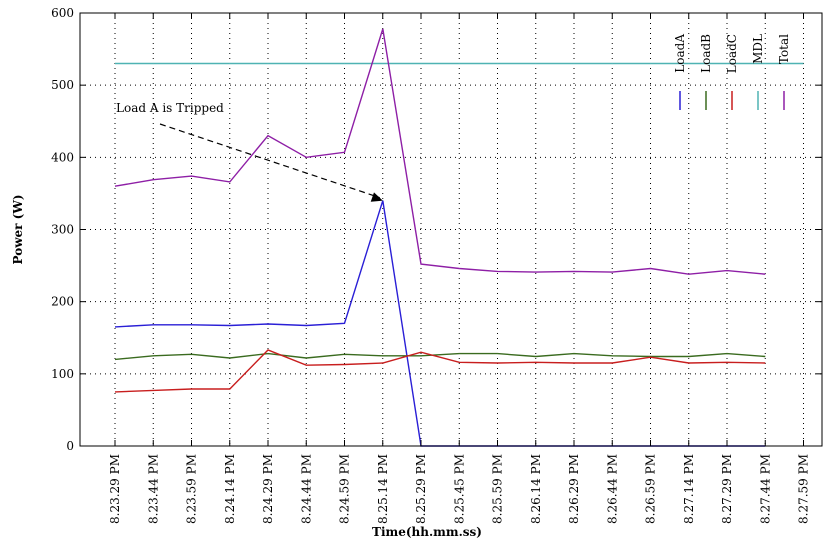 Image resolution: width=835 pixels, height=541 pixels. Describe the element at coordinates (62, 157) in the screenshot. I see `y-tick-label: 400` at that location.